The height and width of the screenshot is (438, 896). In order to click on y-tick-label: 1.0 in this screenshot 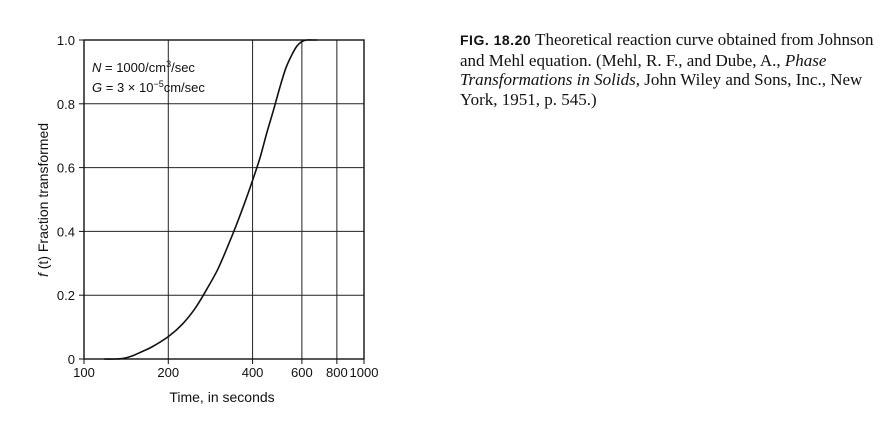, I will do `click(66, 40)`.